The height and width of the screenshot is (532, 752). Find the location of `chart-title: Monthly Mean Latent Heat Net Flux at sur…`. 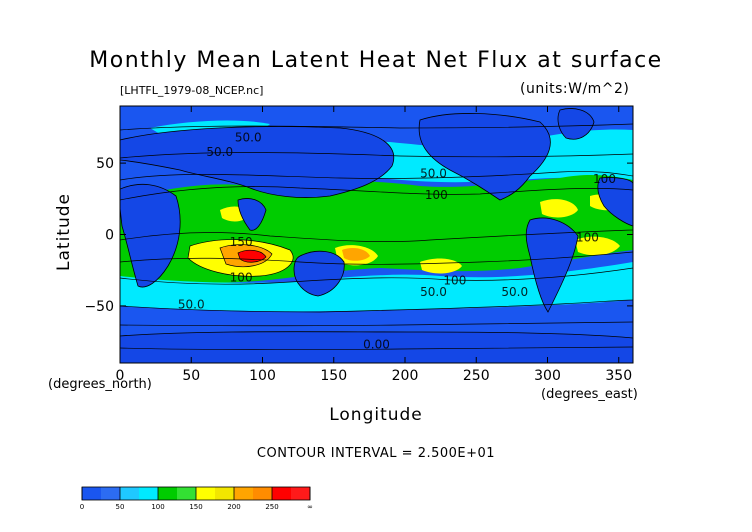

chart-title: Monthly Mean Latent Heat Net Flux at sur… is located at coordinates (376, 60).